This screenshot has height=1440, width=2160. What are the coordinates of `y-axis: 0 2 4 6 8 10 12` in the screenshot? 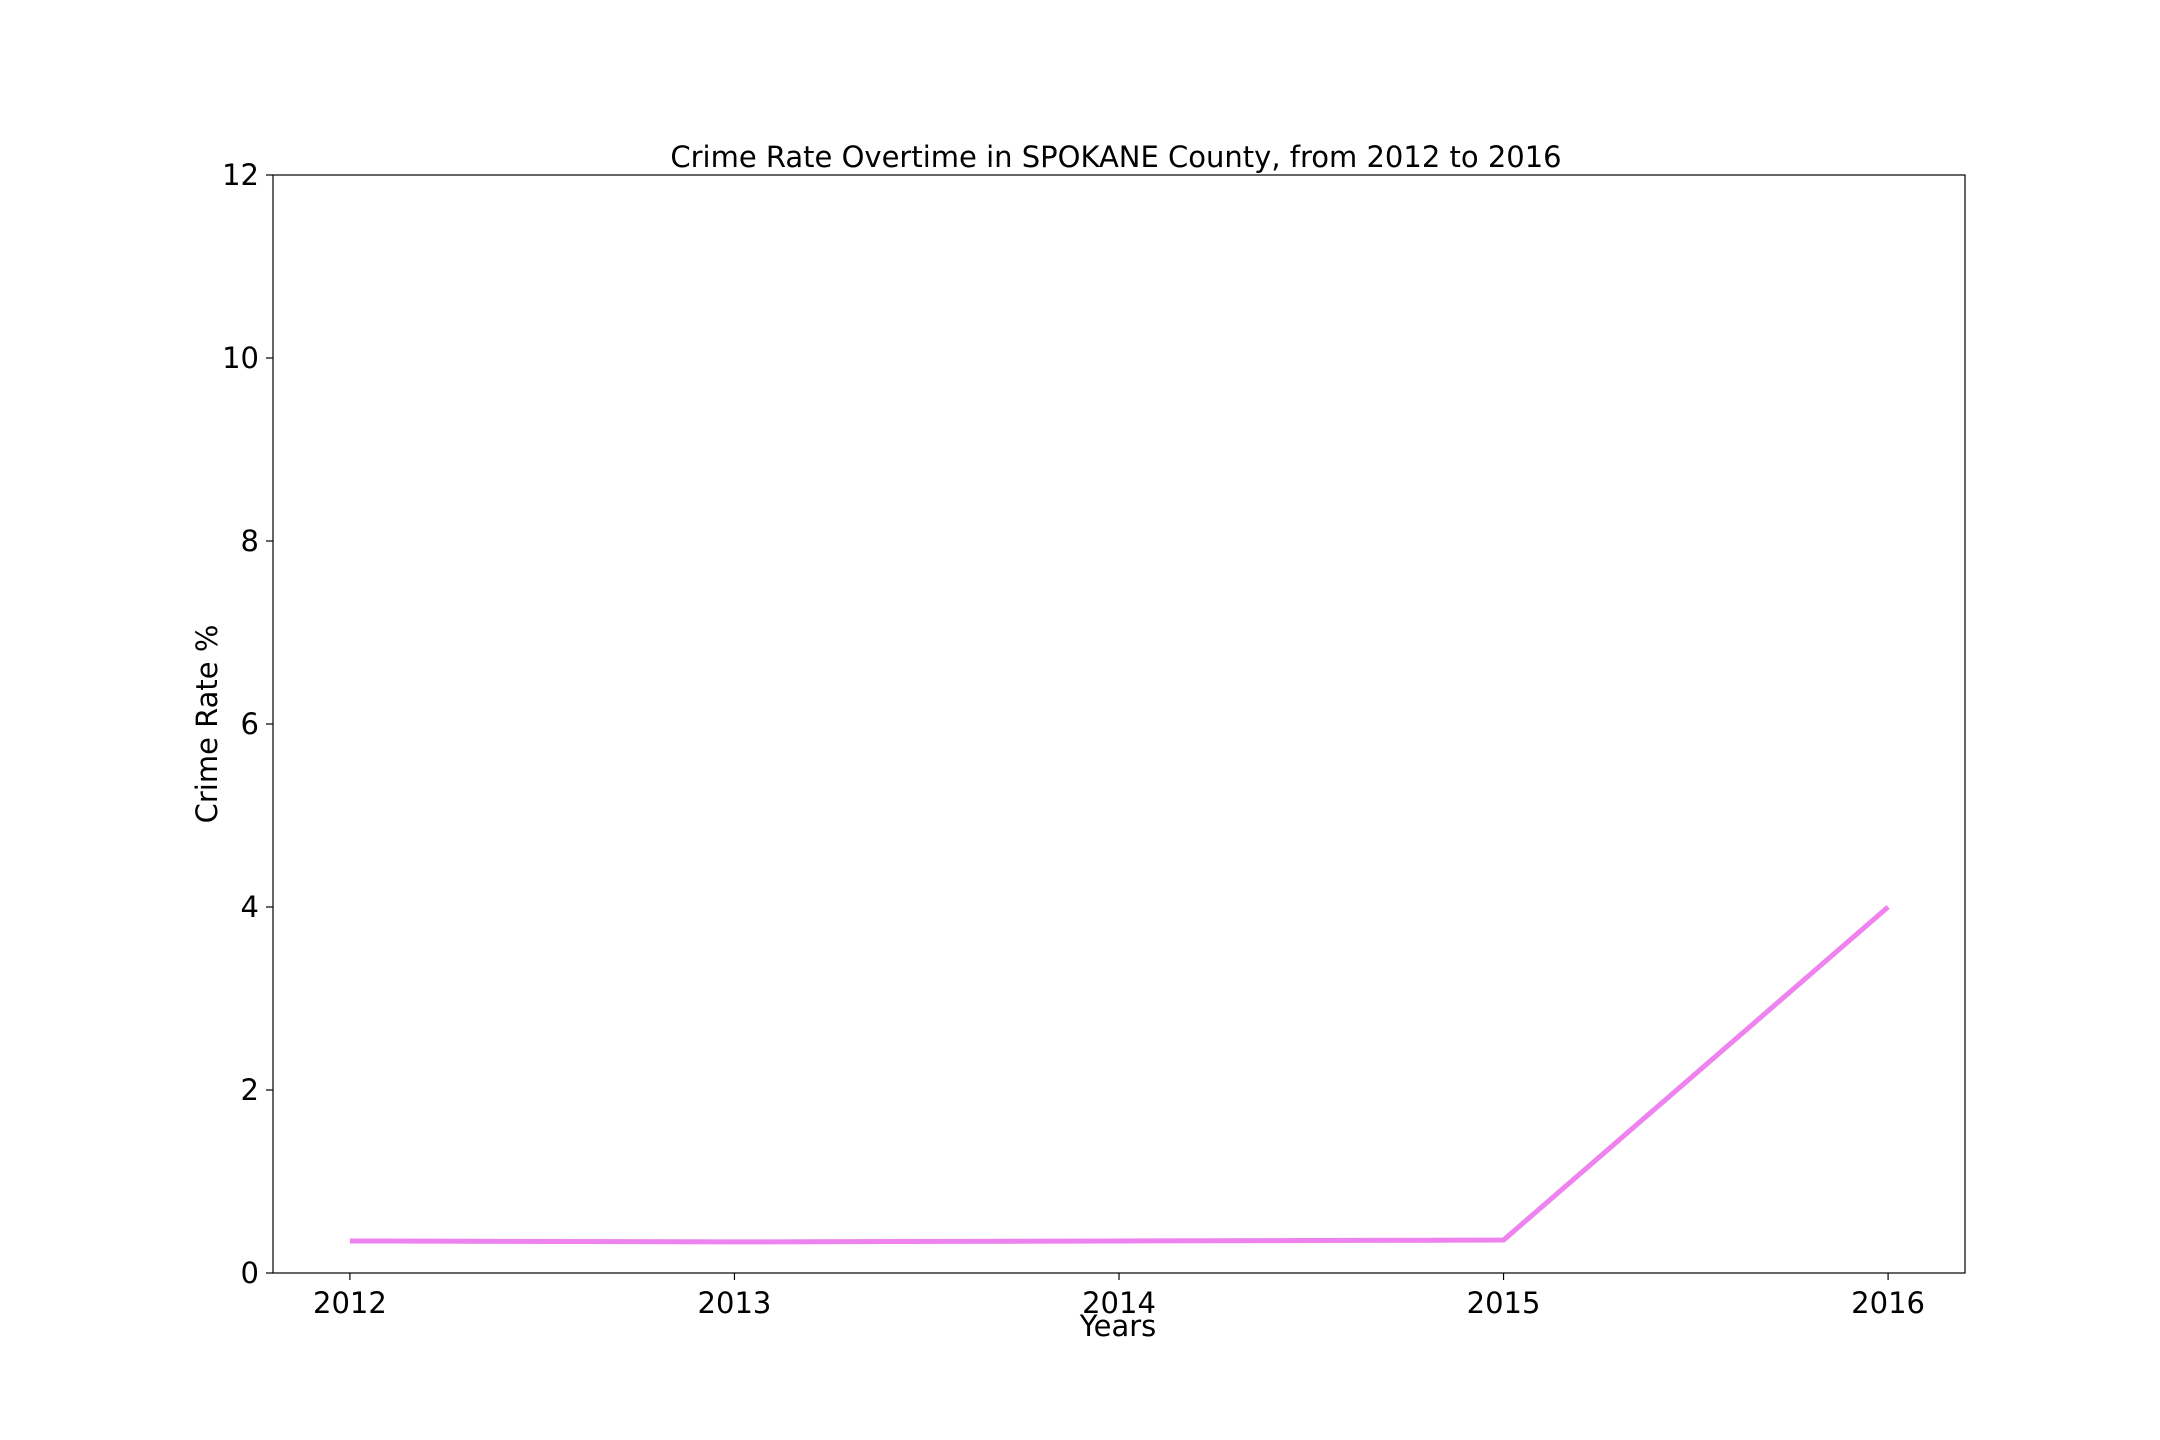 It's located at (247, 724).